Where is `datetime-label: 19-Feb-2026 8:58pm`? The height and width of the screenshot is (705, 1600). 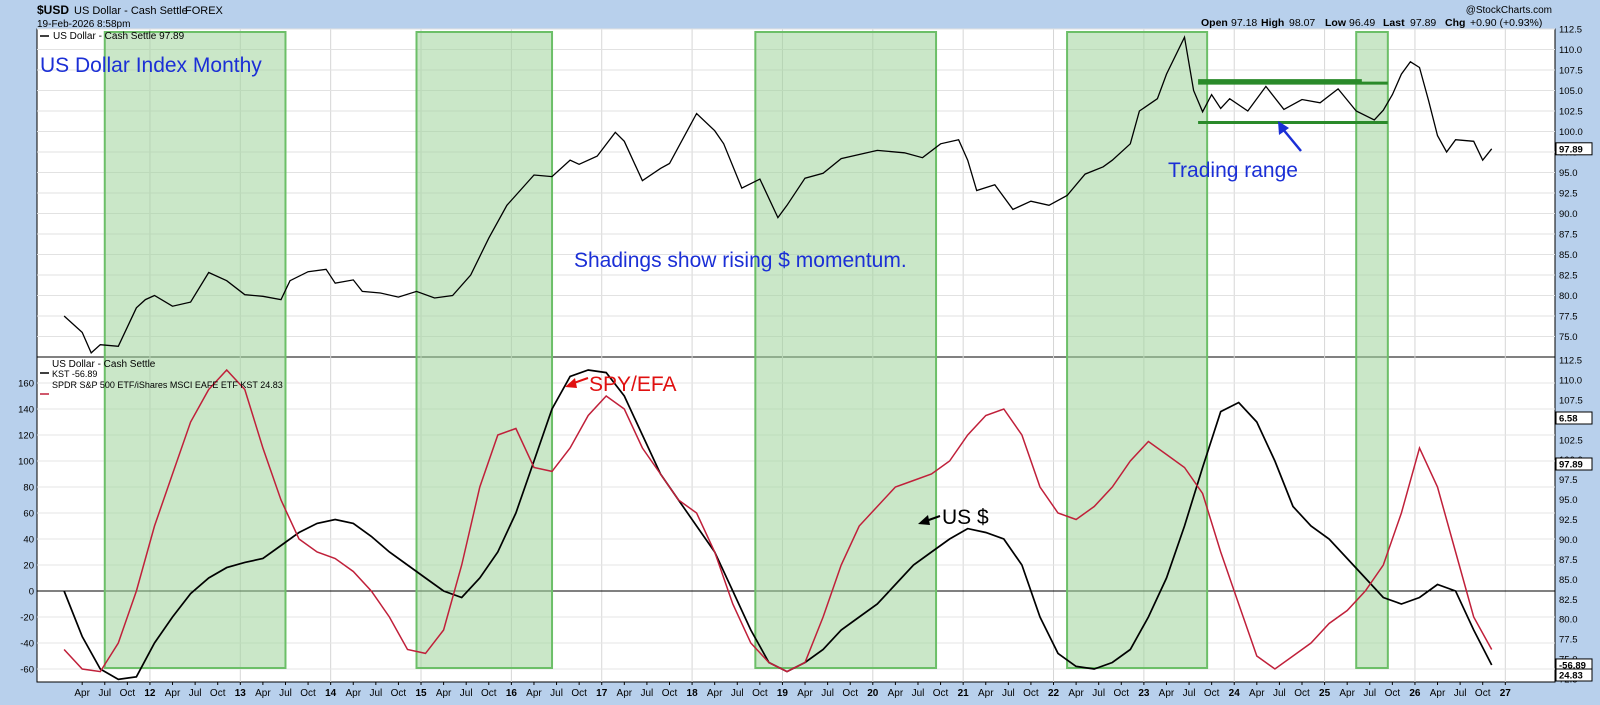
datetime-label: 19-Feb-2026 8:58pm is located at coordinates (83, 24).